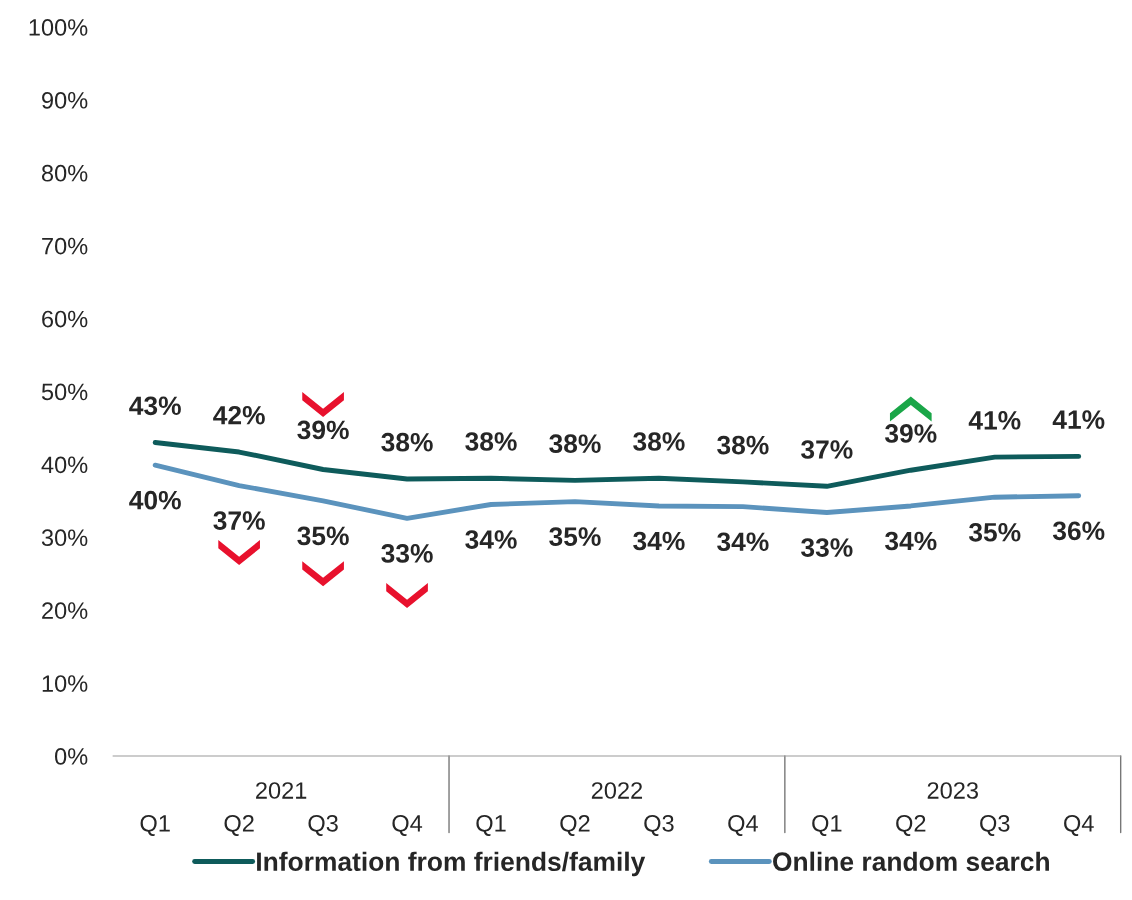  What do you see at coordinates (952, 790) in the screenshot?
I see `text: 2023` at bounding box center [952, 790].